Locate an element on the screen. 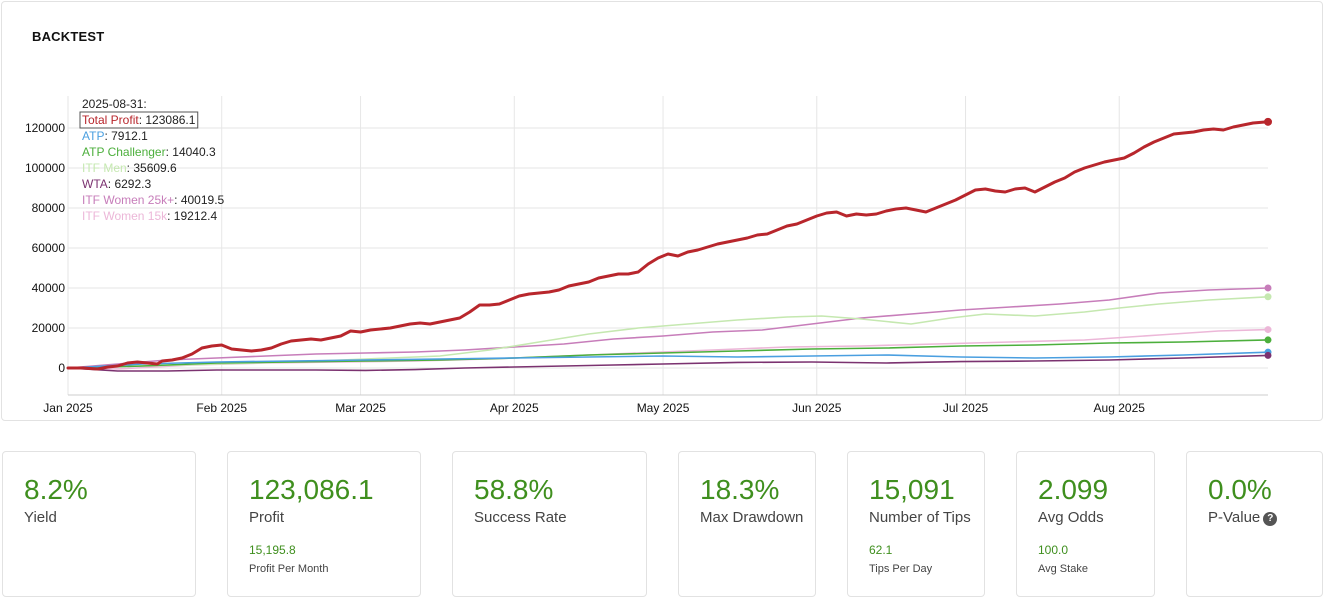  x-tick-label: Feb 2025 is located at coordinates (221, 408).